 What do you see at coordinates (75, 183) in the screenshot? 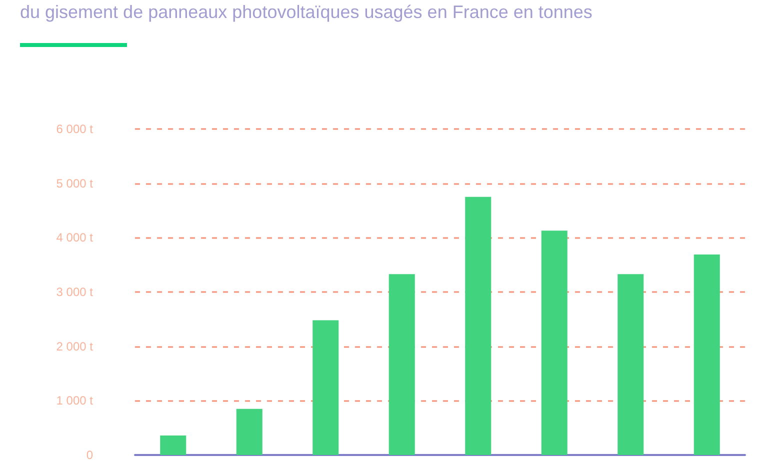
I see `y-tick-label: 5 000 t` at bounding box center [75, 183].